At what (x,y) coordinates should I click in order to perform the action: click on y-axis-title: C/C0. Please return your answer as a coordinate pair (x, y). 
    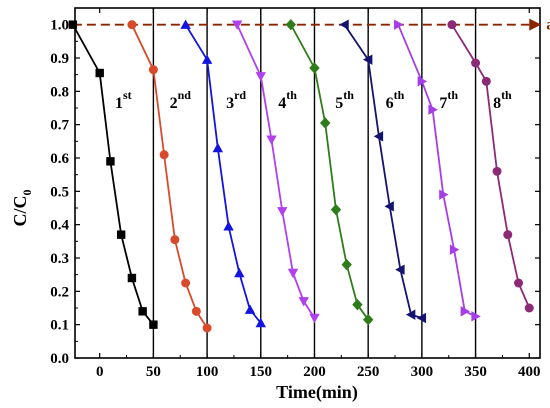
    Looking at the image, I should click on (22, 208).